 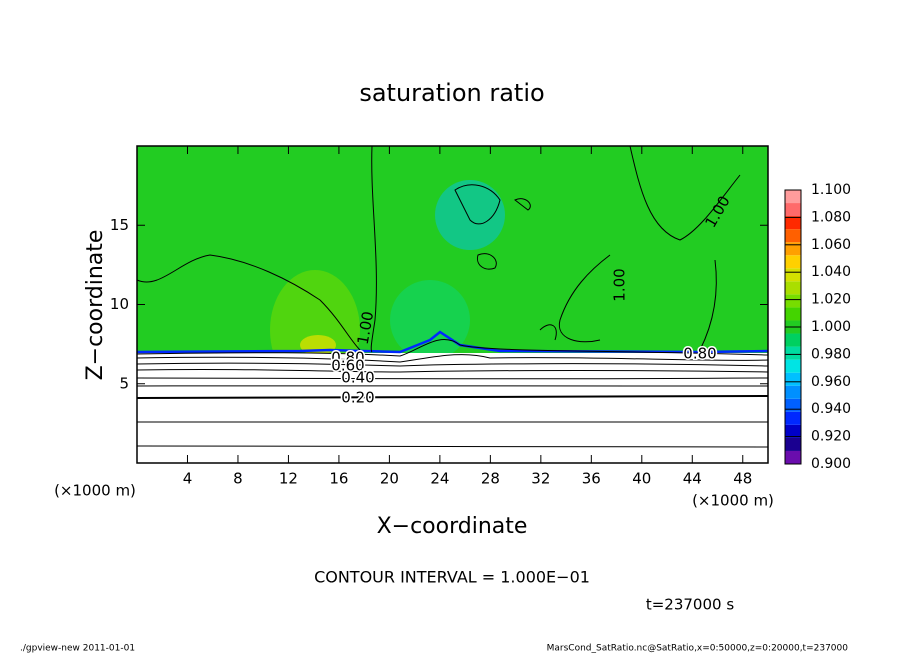 What do you see at coordinates (690, 605) in the screenshot?
I see `time-label: t=237000 s` at bounding box center [690, 605].